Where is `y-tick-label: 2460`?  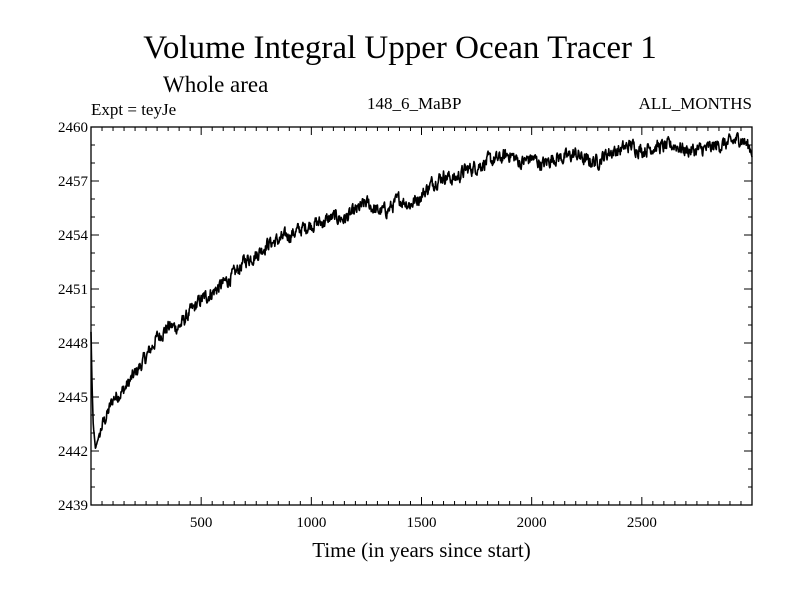 y-tick-label: 2460 is located at coordinates (73, 128).